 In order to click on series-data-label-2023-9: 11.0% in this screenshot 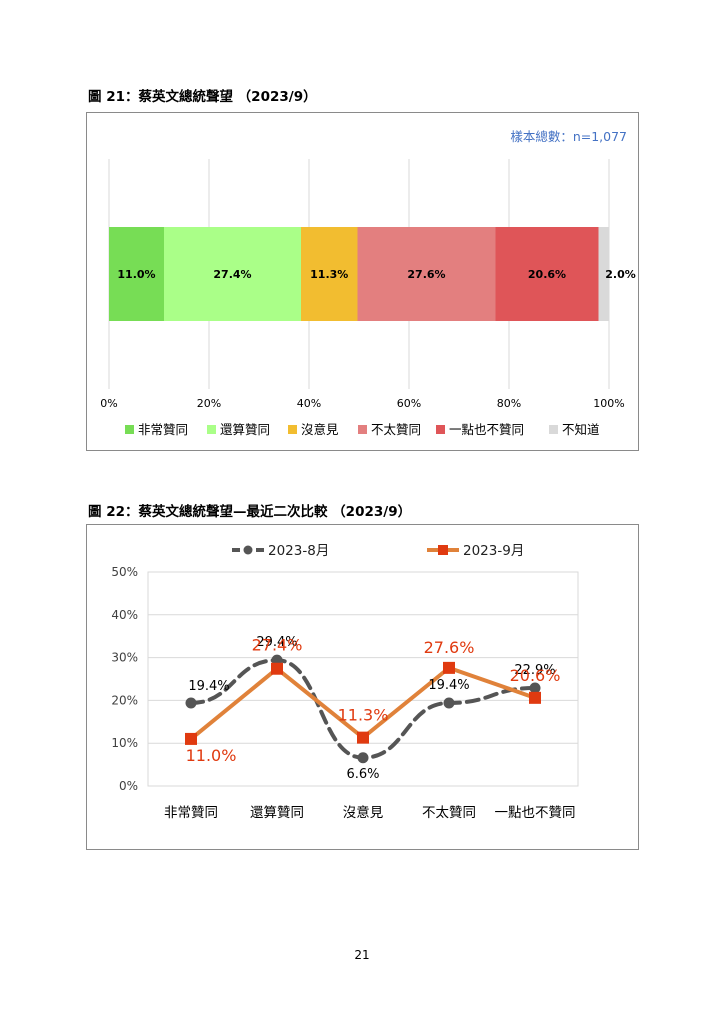, I will do `click(211, 755)`.